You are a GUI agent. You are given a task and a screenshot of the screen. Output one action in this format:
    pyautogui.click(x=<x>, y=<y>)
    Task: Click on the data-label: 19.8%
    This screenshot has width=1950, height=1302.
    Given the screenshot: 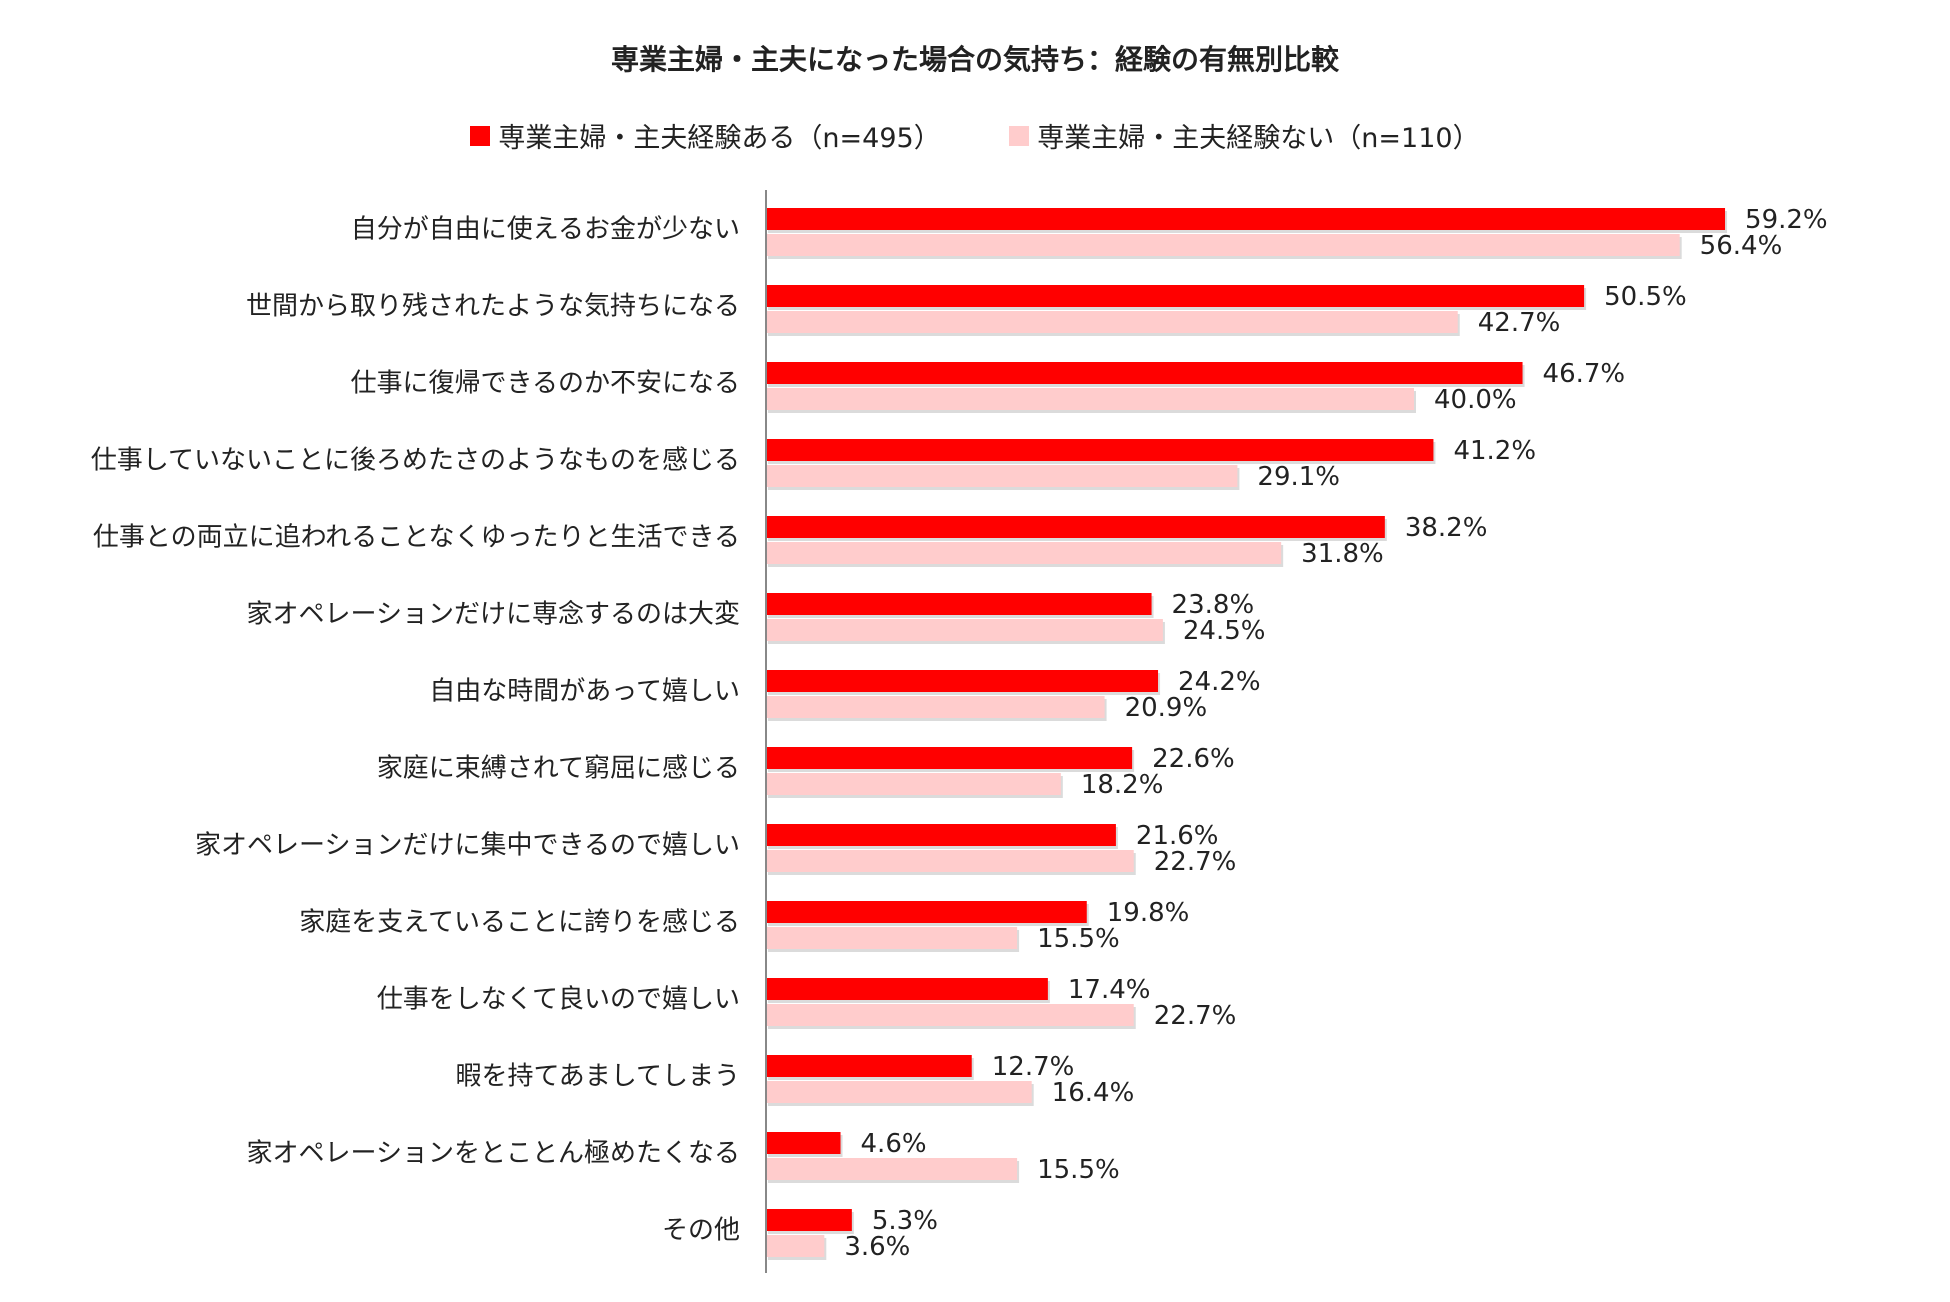 What is the action you would take?
    pyautogui.click(x=1148, y=913)
    